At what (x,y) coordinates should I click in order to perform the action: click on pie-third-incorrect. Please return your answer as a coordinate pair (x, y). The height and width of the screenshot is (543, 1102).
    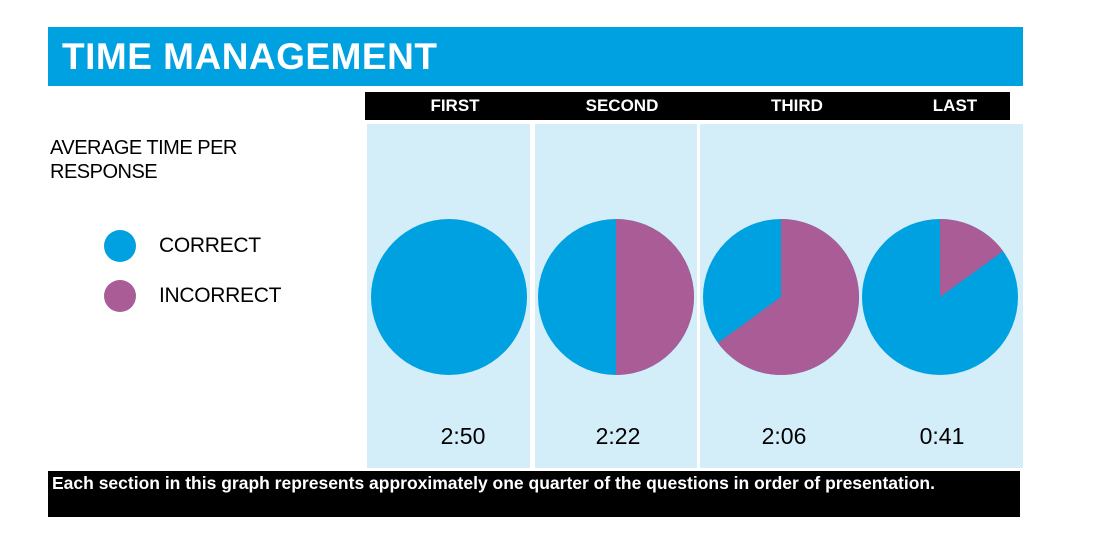
    Looking at the image, I should click on (788, 297).